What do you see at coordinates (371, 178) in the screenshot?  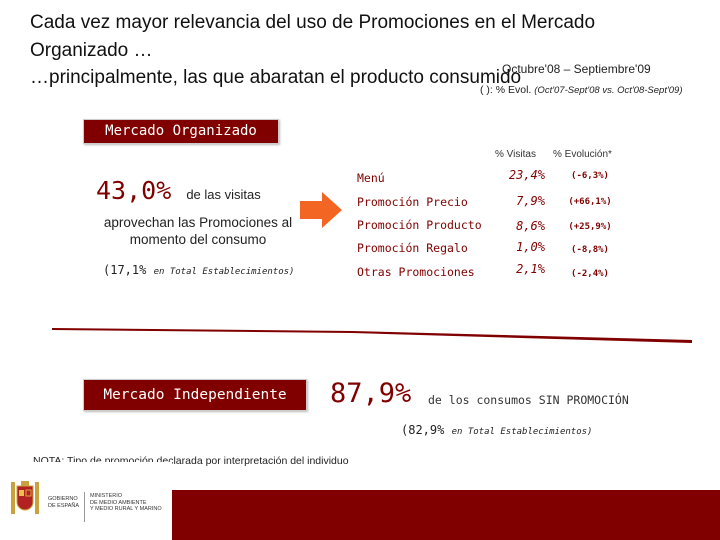 I see `row-label-menu: Menú` at bounding box center [371, 178].